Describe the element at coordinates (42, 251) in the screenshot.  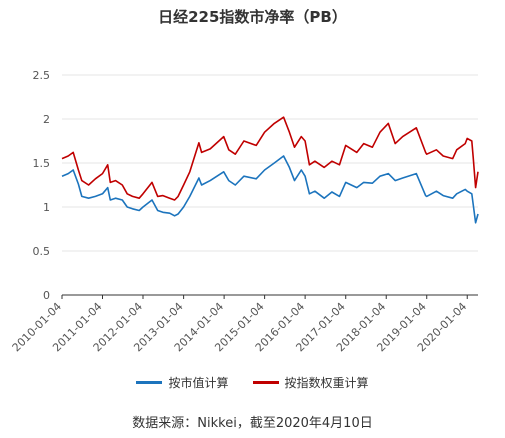
I see `y-tick-label: 0.5` at that location.